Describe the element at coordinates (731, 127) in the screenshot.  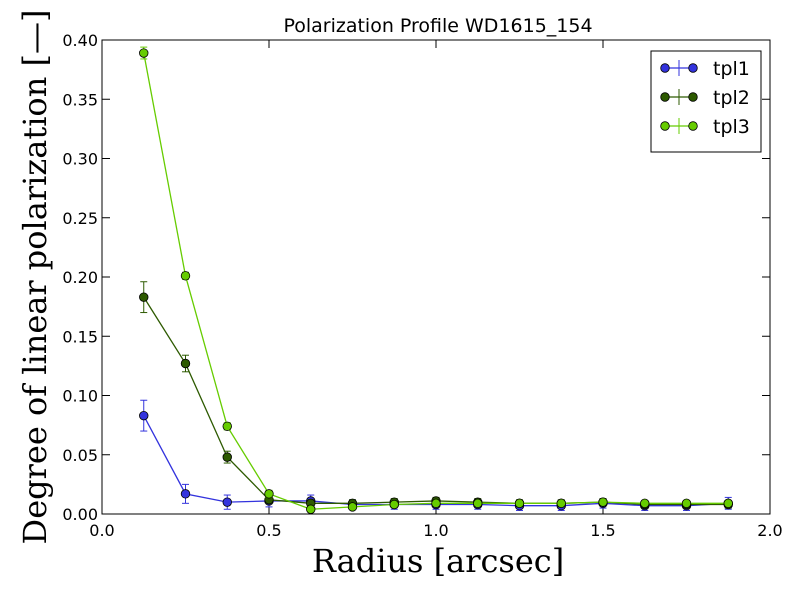
I see `legend-label: tpl3` at that location.